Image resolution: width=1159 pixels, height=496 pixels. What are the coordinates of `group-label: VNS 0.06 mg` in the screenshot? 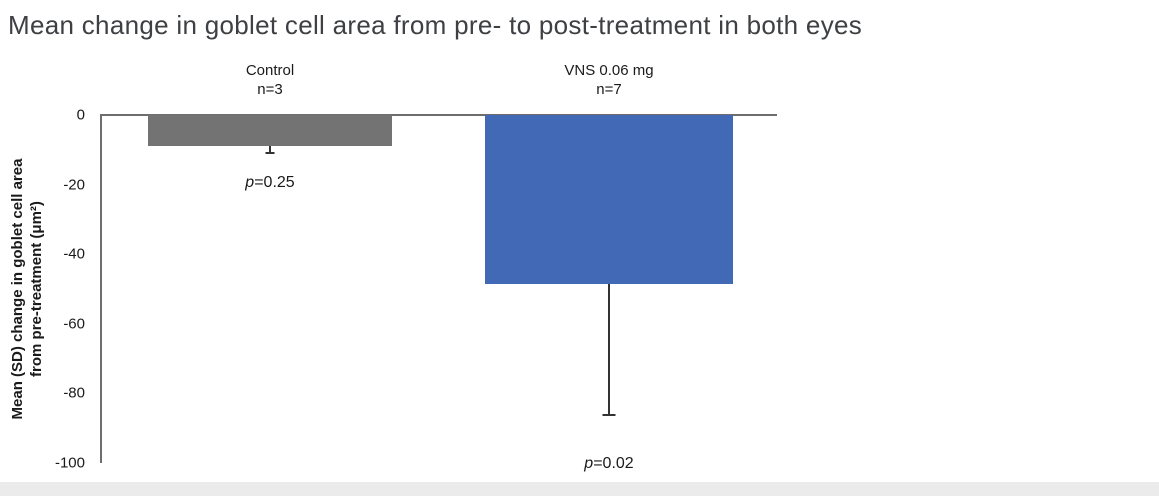 It's located at (609, 70).